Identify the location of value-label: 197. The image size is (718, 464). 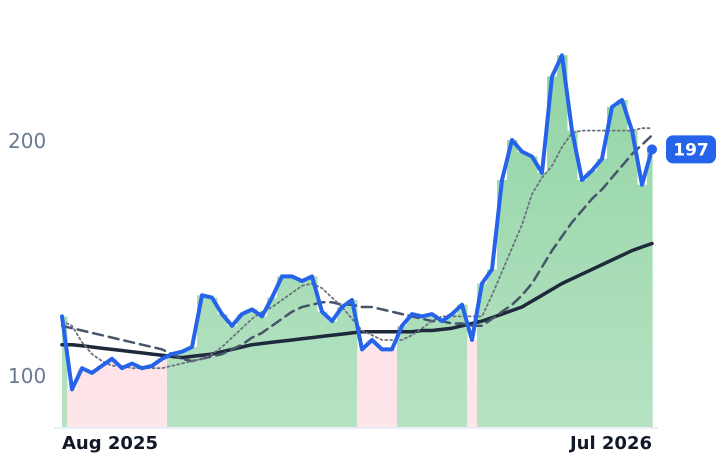
(691, 150).